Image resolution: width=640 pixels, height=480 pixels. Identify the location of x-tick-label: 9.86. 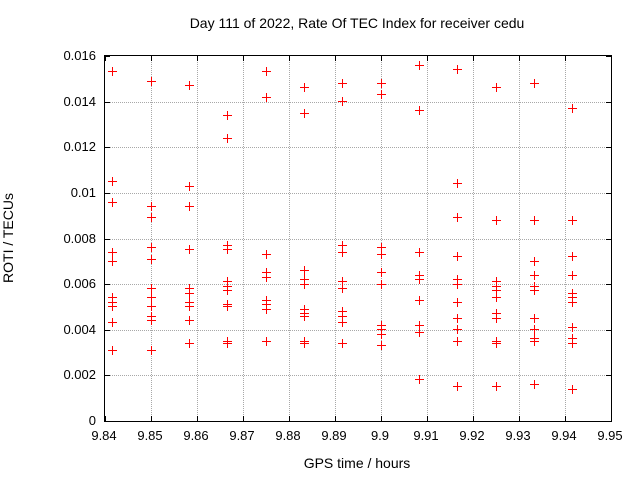
(196, 435).